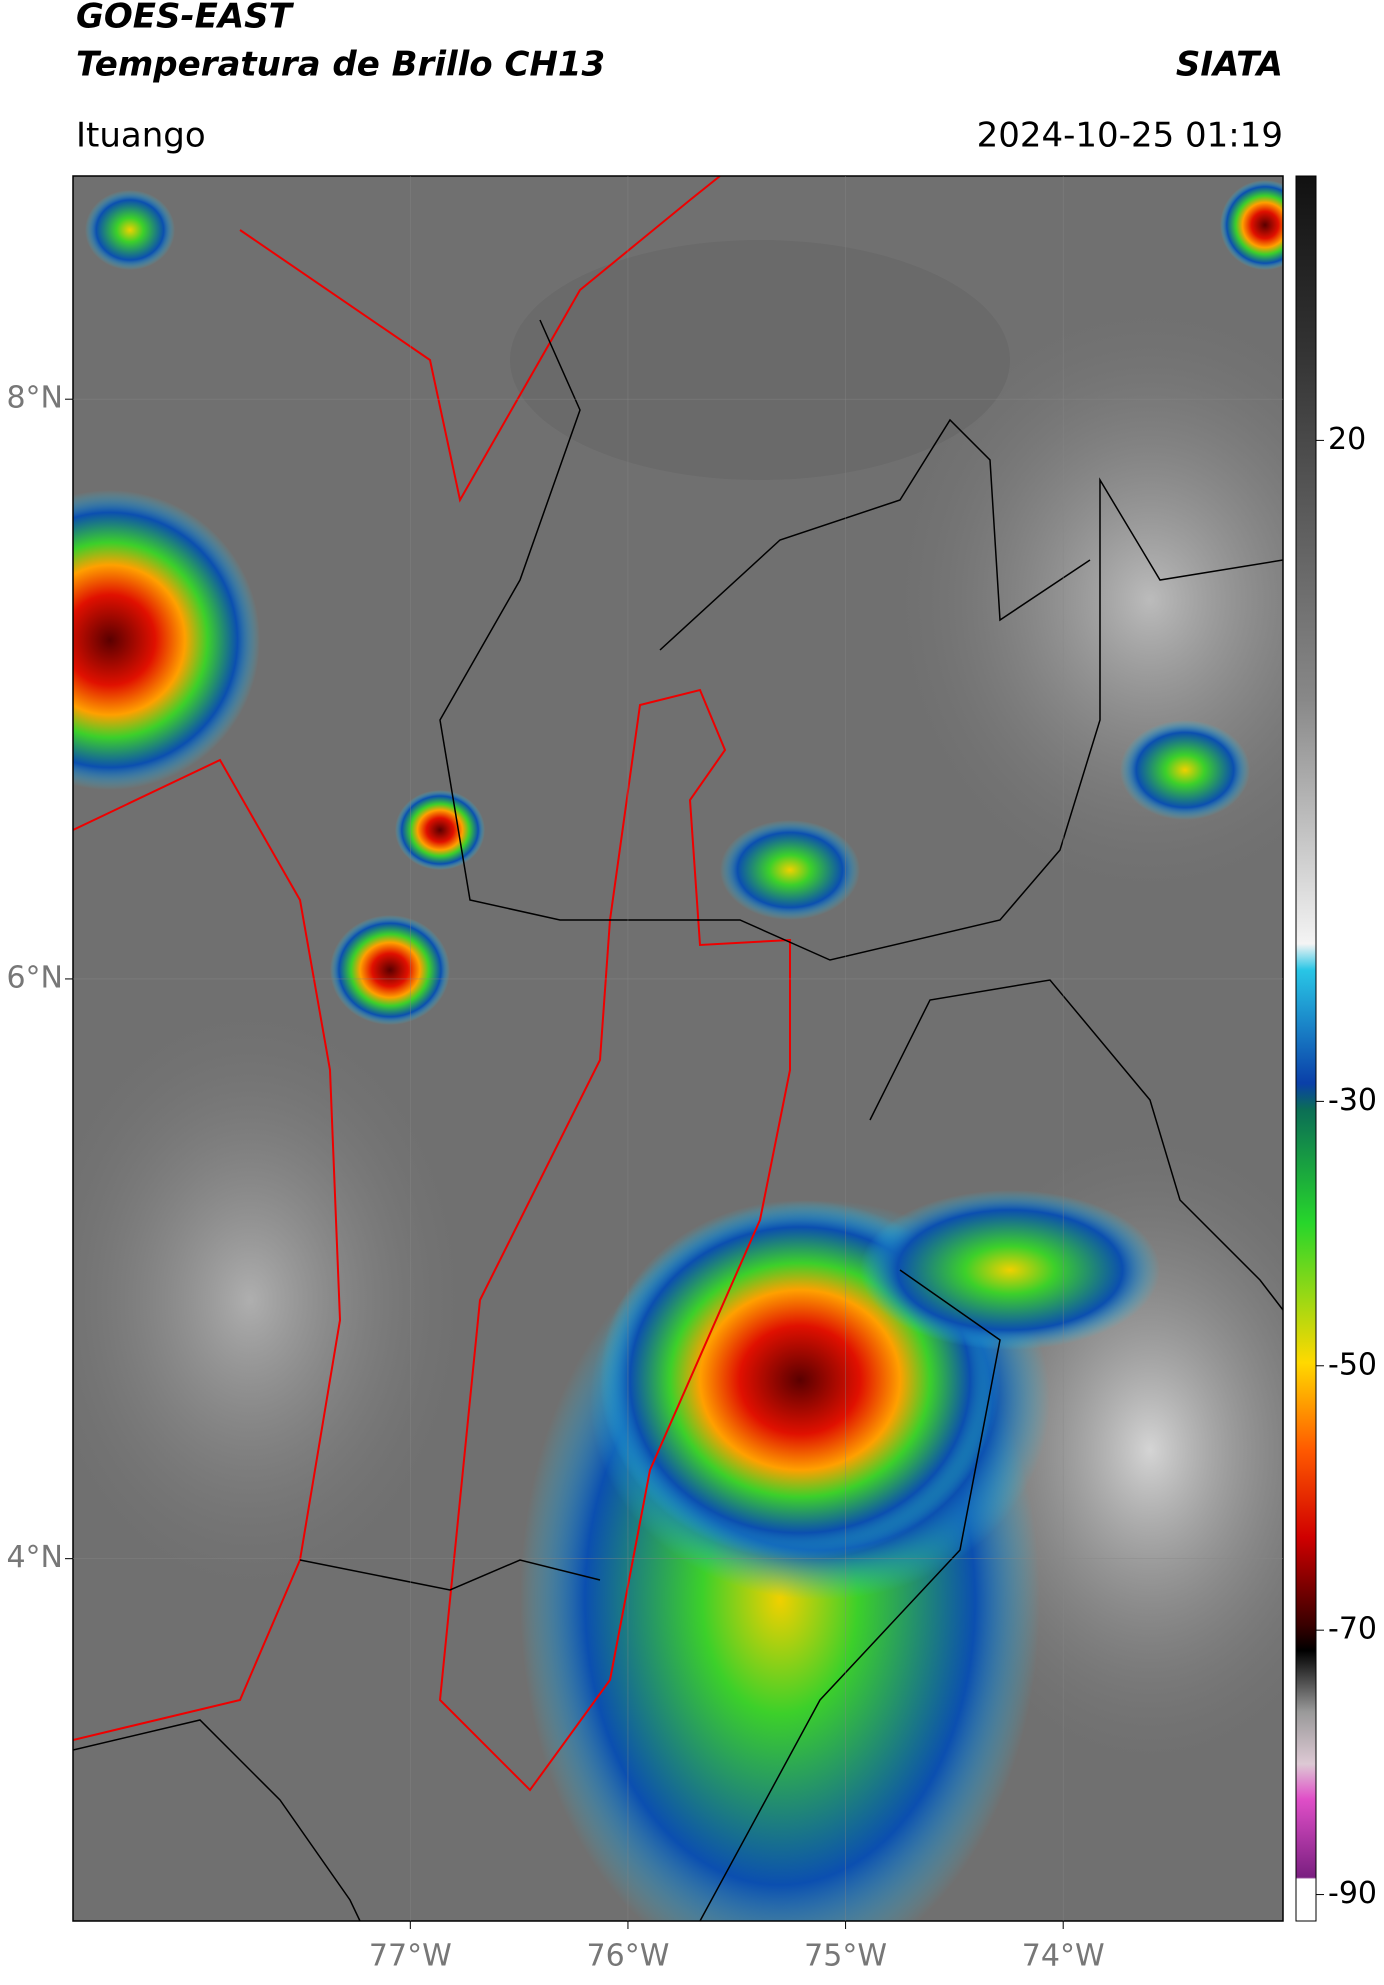 The width and height of the screenshot is (1384, 1985). What do you see at coordinates (628, 1956) in the screenshot?
I see `x-tick-label: 76°W` at bounding box center [628, 1956].